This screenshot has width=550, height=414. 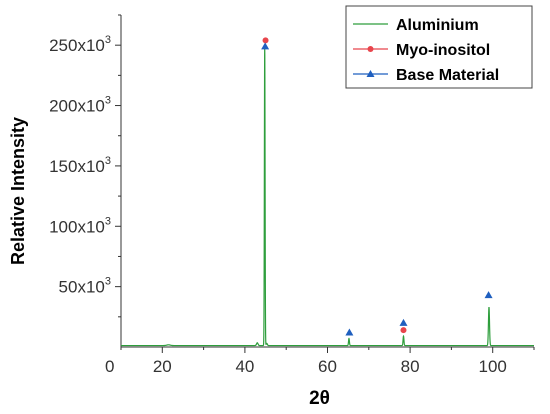 I want to click on legend-entry: Base Material, so click(x=426, y=75).